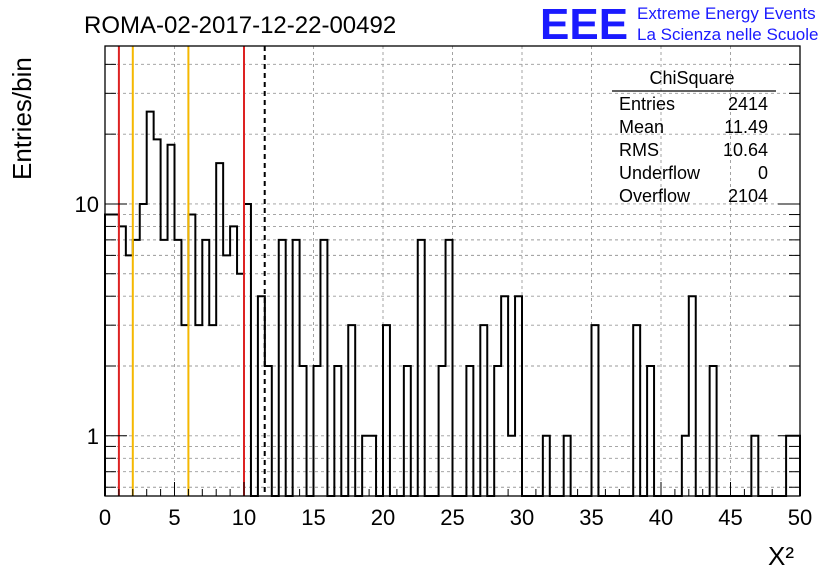  Describe the element at coordinates (22, 118) in the screenshot. I see `y-axis-title: Entries/bin` at that location.